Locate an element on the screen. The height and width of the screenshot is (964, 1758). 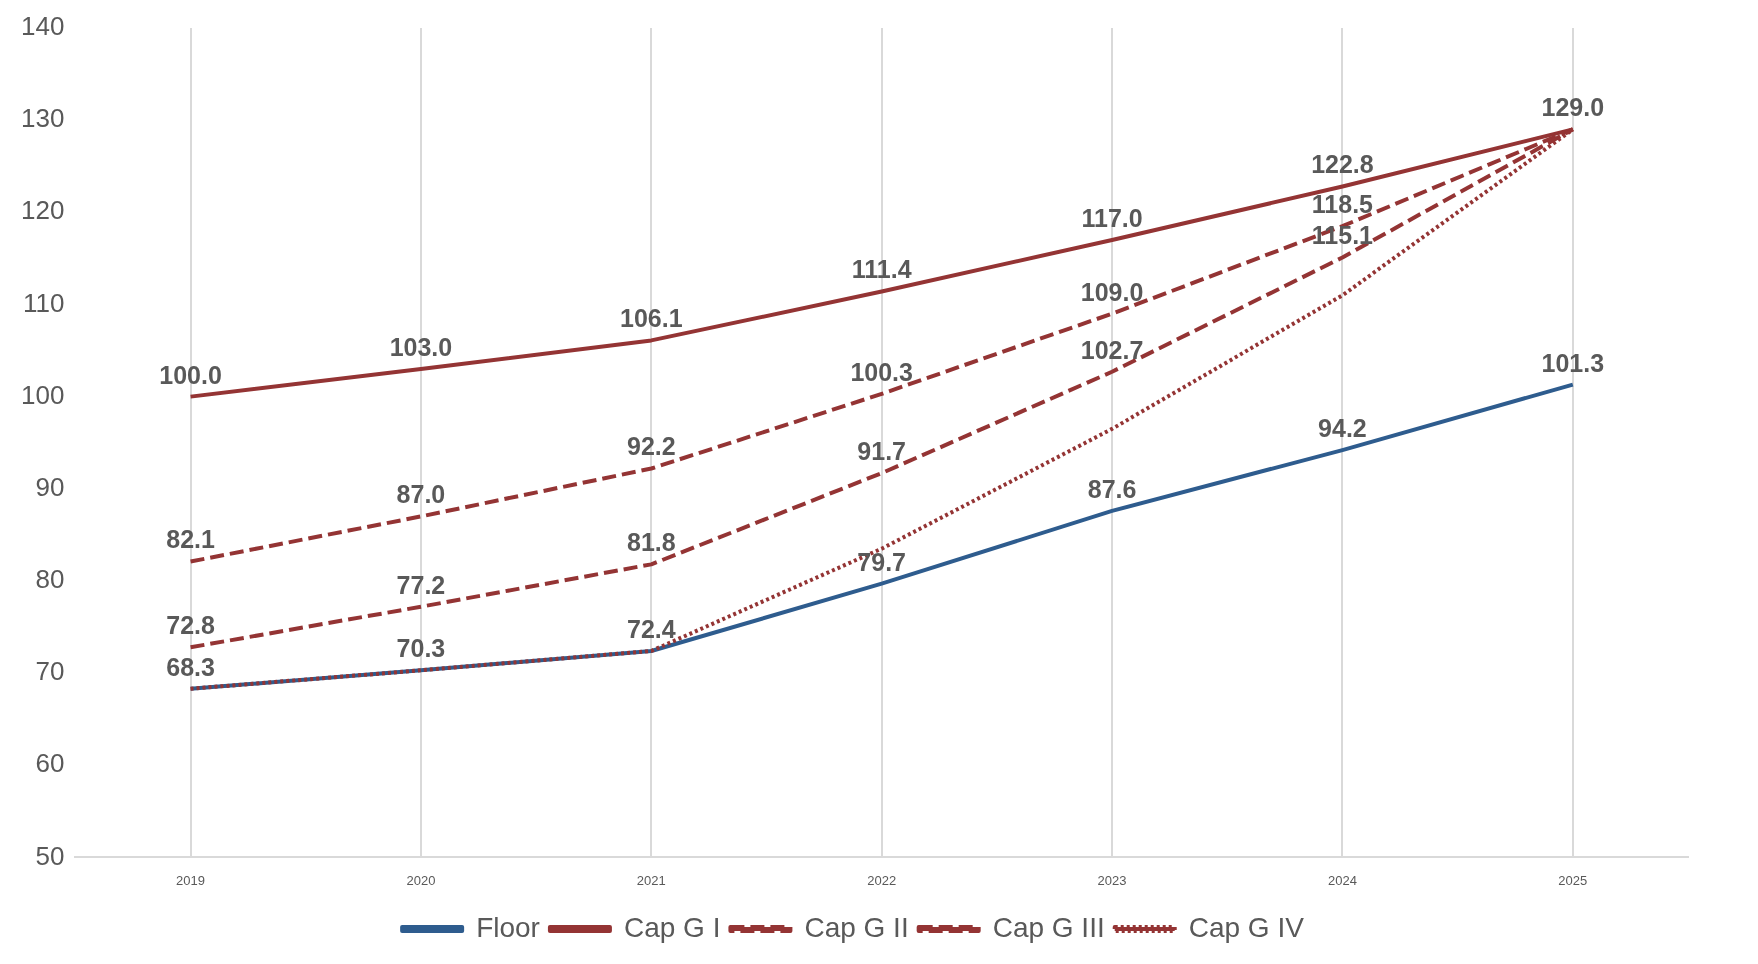
y-tick-label: 90 is located at coordinates (50, 486).